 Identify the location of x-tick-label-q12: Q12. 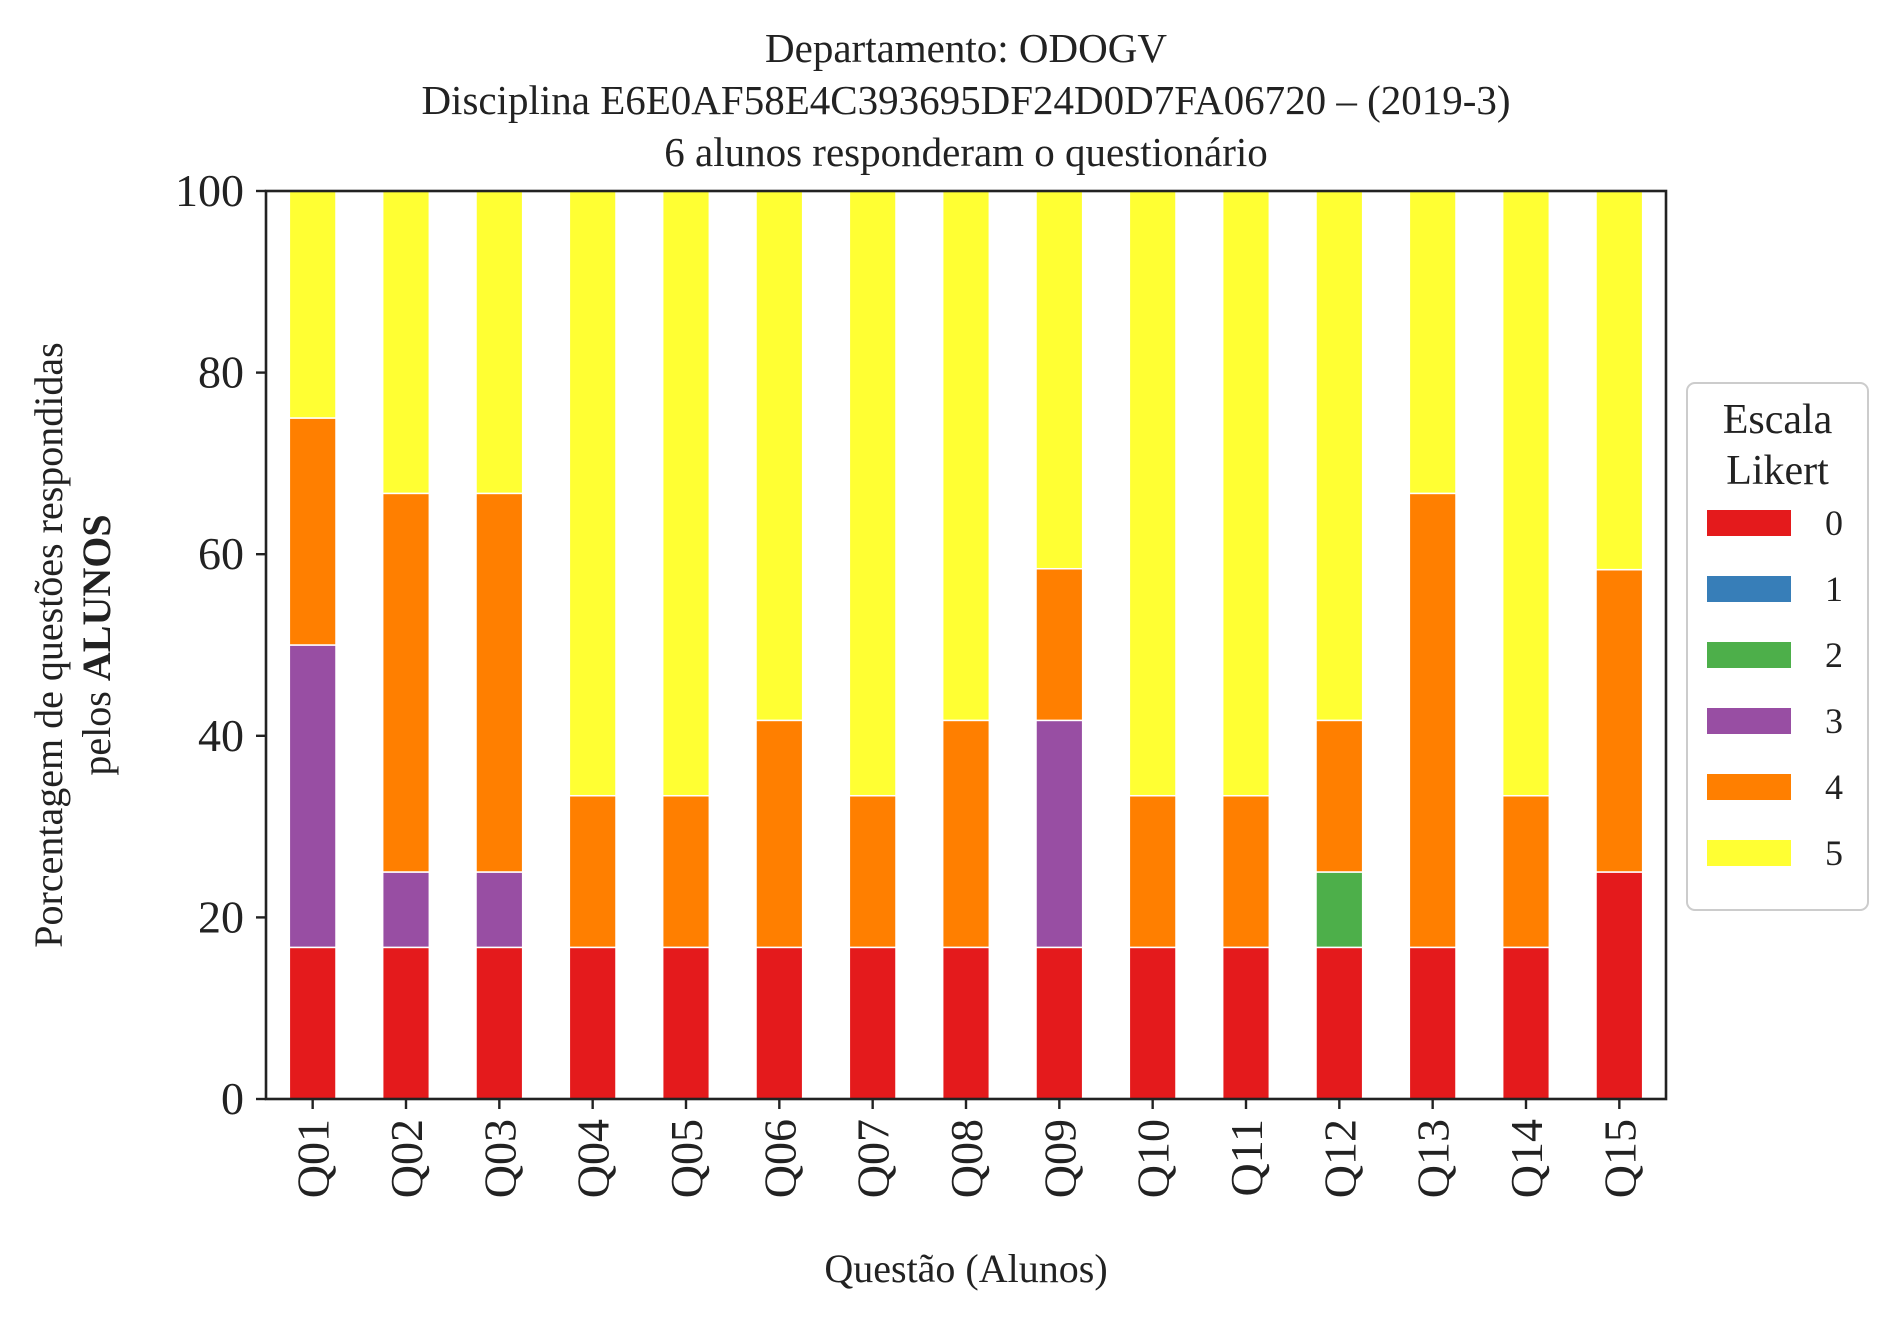
(1339, 1158).